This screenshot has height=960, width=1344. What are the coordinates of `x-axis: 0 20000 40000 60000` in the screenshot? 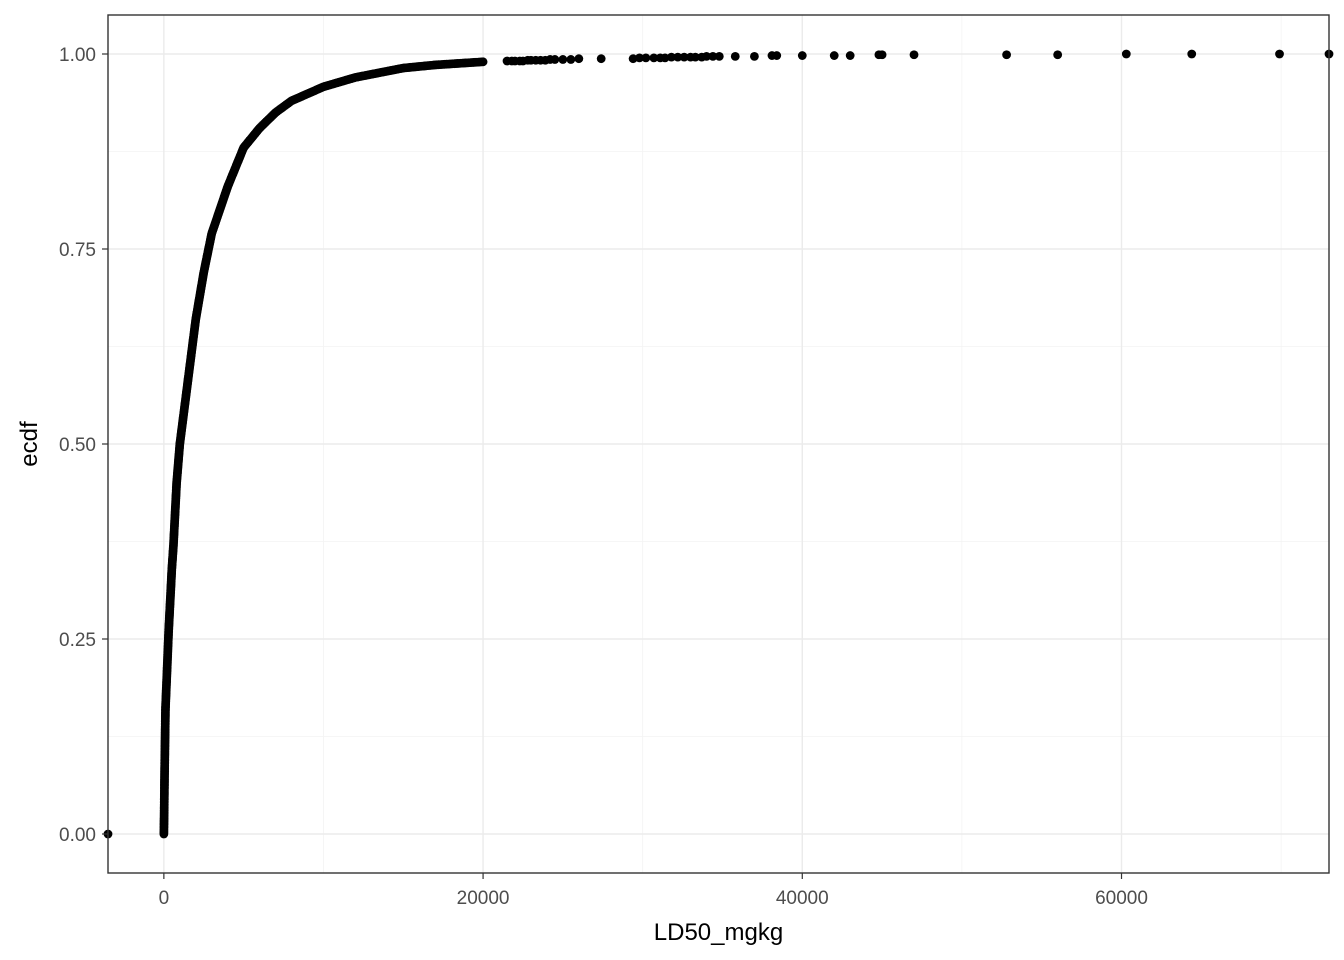 It's located at (653, 891).